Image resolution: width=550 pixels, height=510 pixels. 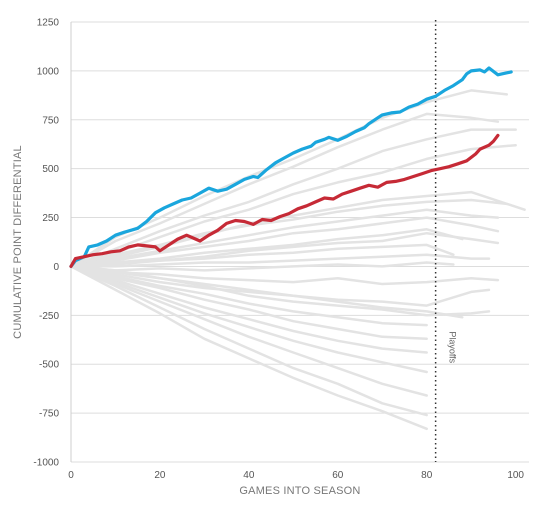 What do you see at coordinates (427, 475) in the screenshot?
I see `x-tick-label: 80` at bounding box center [427, 475].